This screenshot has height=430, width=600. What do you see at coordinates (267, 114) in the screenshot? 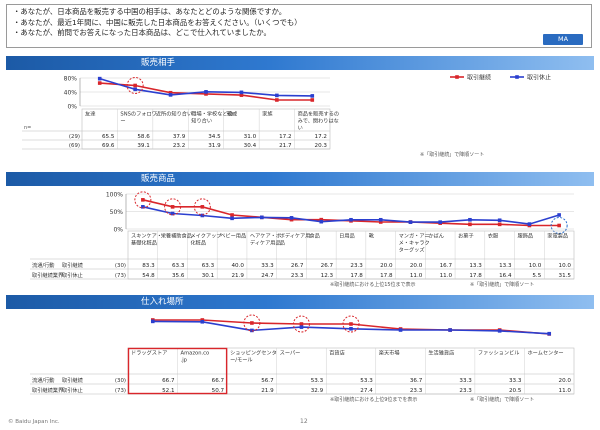
I see `category-label: 家族` at bounding box center [267, 114].